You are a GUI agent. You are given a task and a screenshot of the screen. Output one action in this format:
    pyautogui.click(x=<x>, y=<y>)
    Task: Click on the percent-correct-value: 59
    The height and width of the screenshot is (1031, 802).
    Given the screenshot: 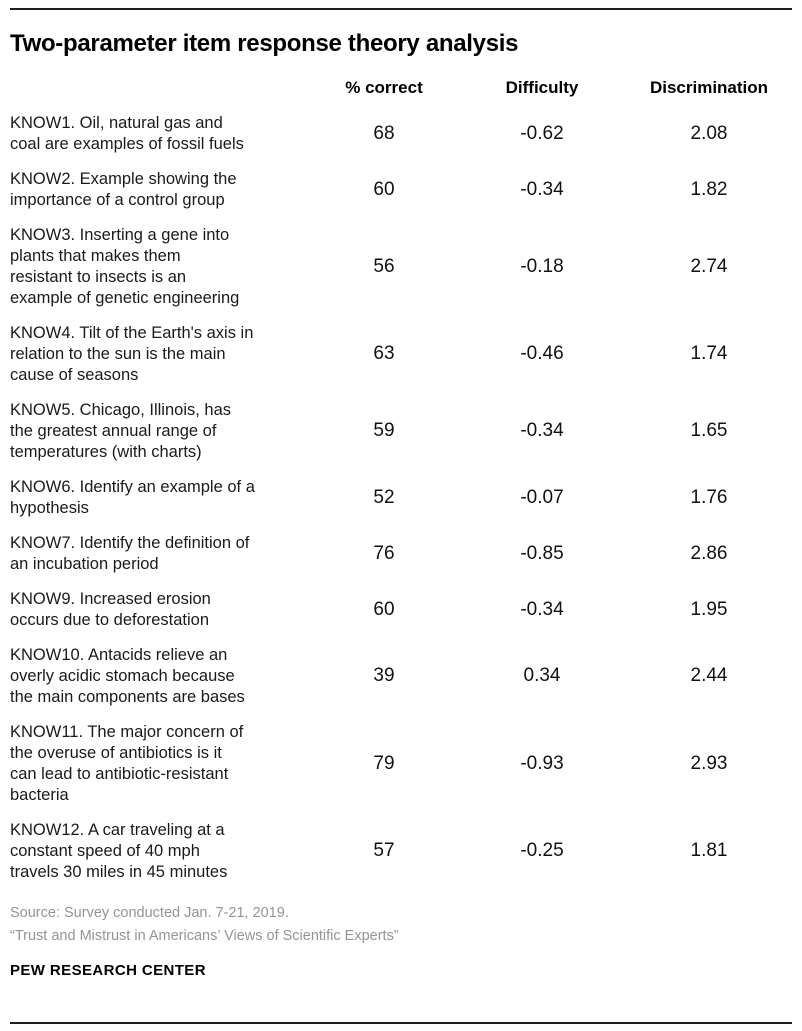 What is the action you would take?
    pyautogui.click(x=384, y=431)
    